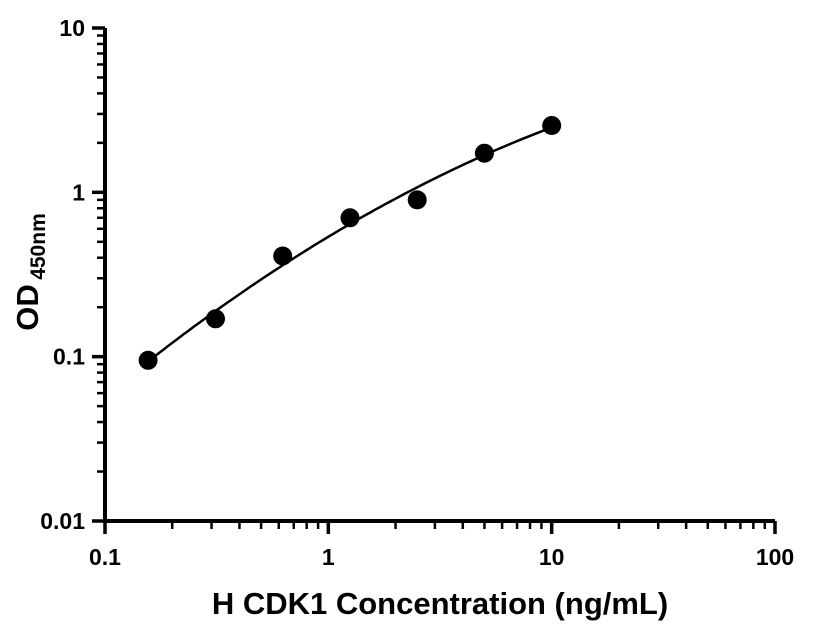  Describe the element at coordinates (328, 557) in the screenshot. I see `x-tick-label: 1` at that location.